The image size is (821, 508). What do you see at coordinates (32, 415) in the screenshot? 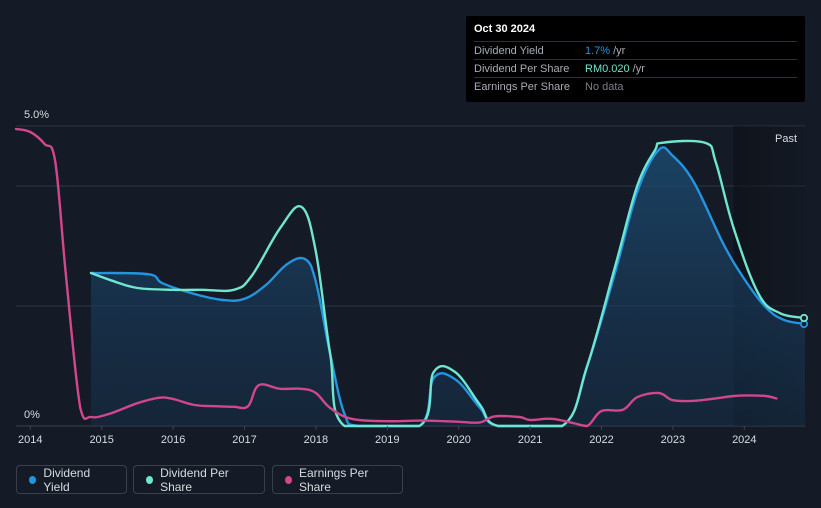
I see `y-label-min: 0%` at bounding box center [32, 415].